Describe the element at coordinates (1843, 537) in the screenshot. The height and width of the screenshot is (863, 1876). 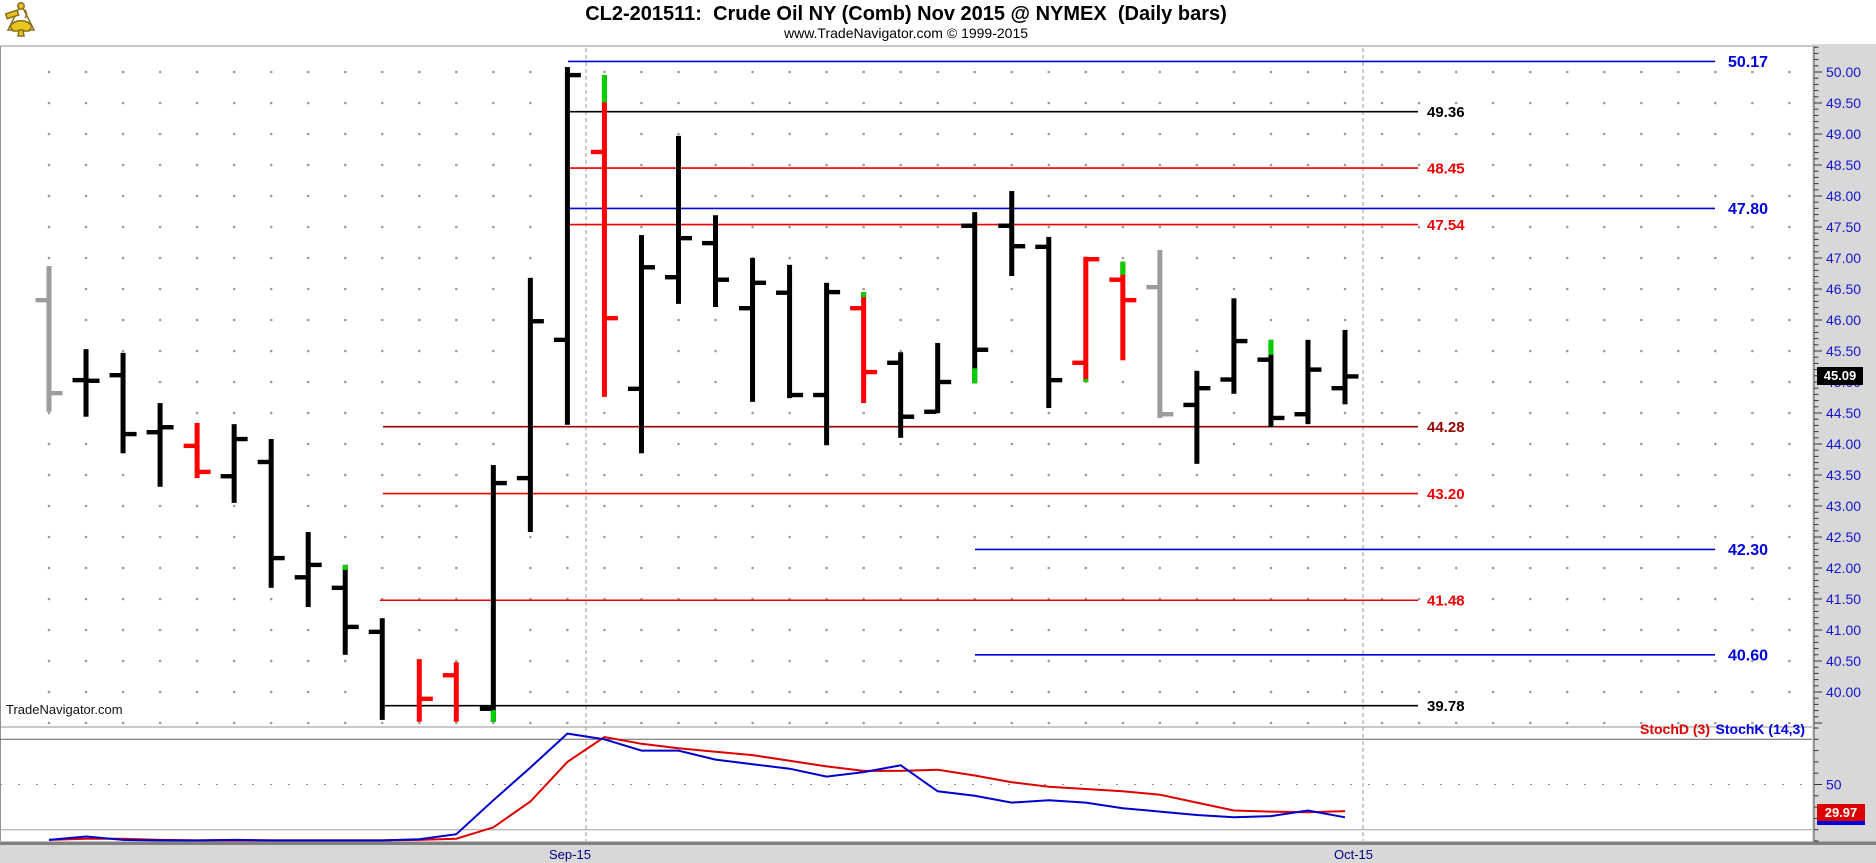
I see `price-axis-label: 42.50` at that location.